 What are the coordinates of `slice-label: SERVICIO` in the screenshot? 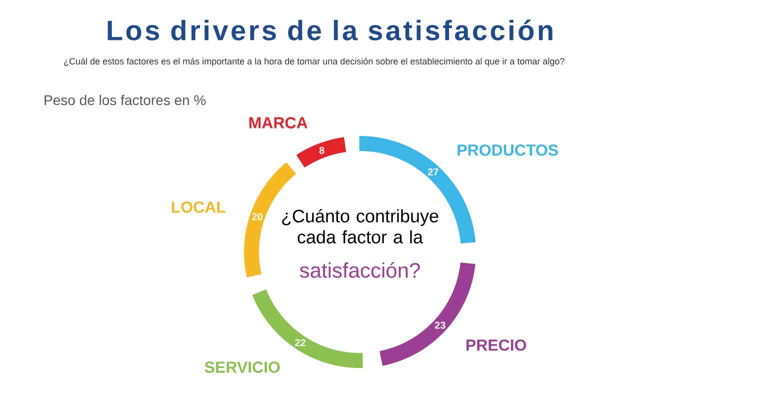 It's located at (242, 367).